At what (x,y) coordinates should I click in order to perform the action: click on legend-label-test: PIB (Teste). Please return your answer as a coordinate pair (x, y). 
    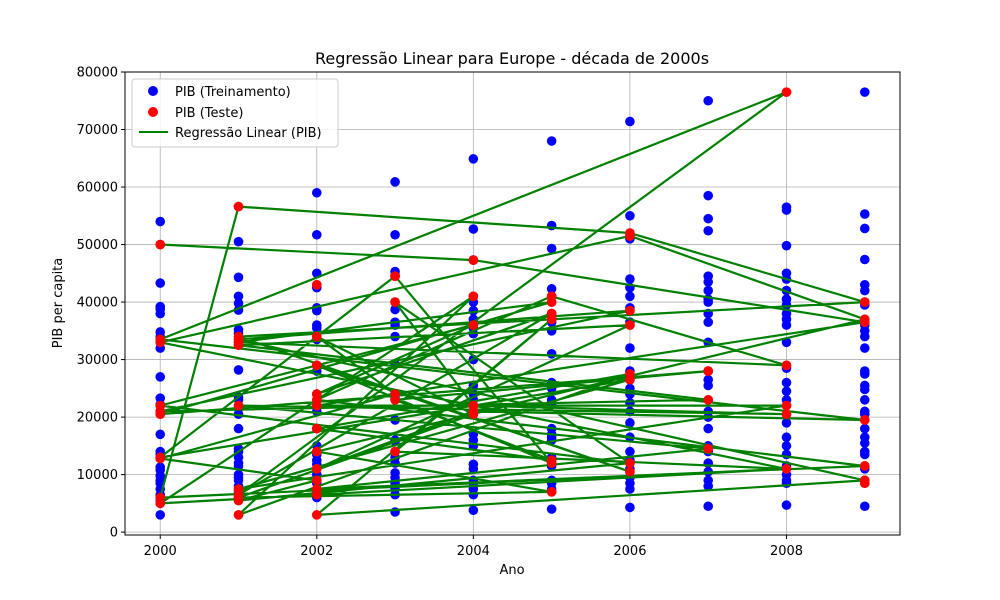
    Looking at the image, I should click on (209, 113).